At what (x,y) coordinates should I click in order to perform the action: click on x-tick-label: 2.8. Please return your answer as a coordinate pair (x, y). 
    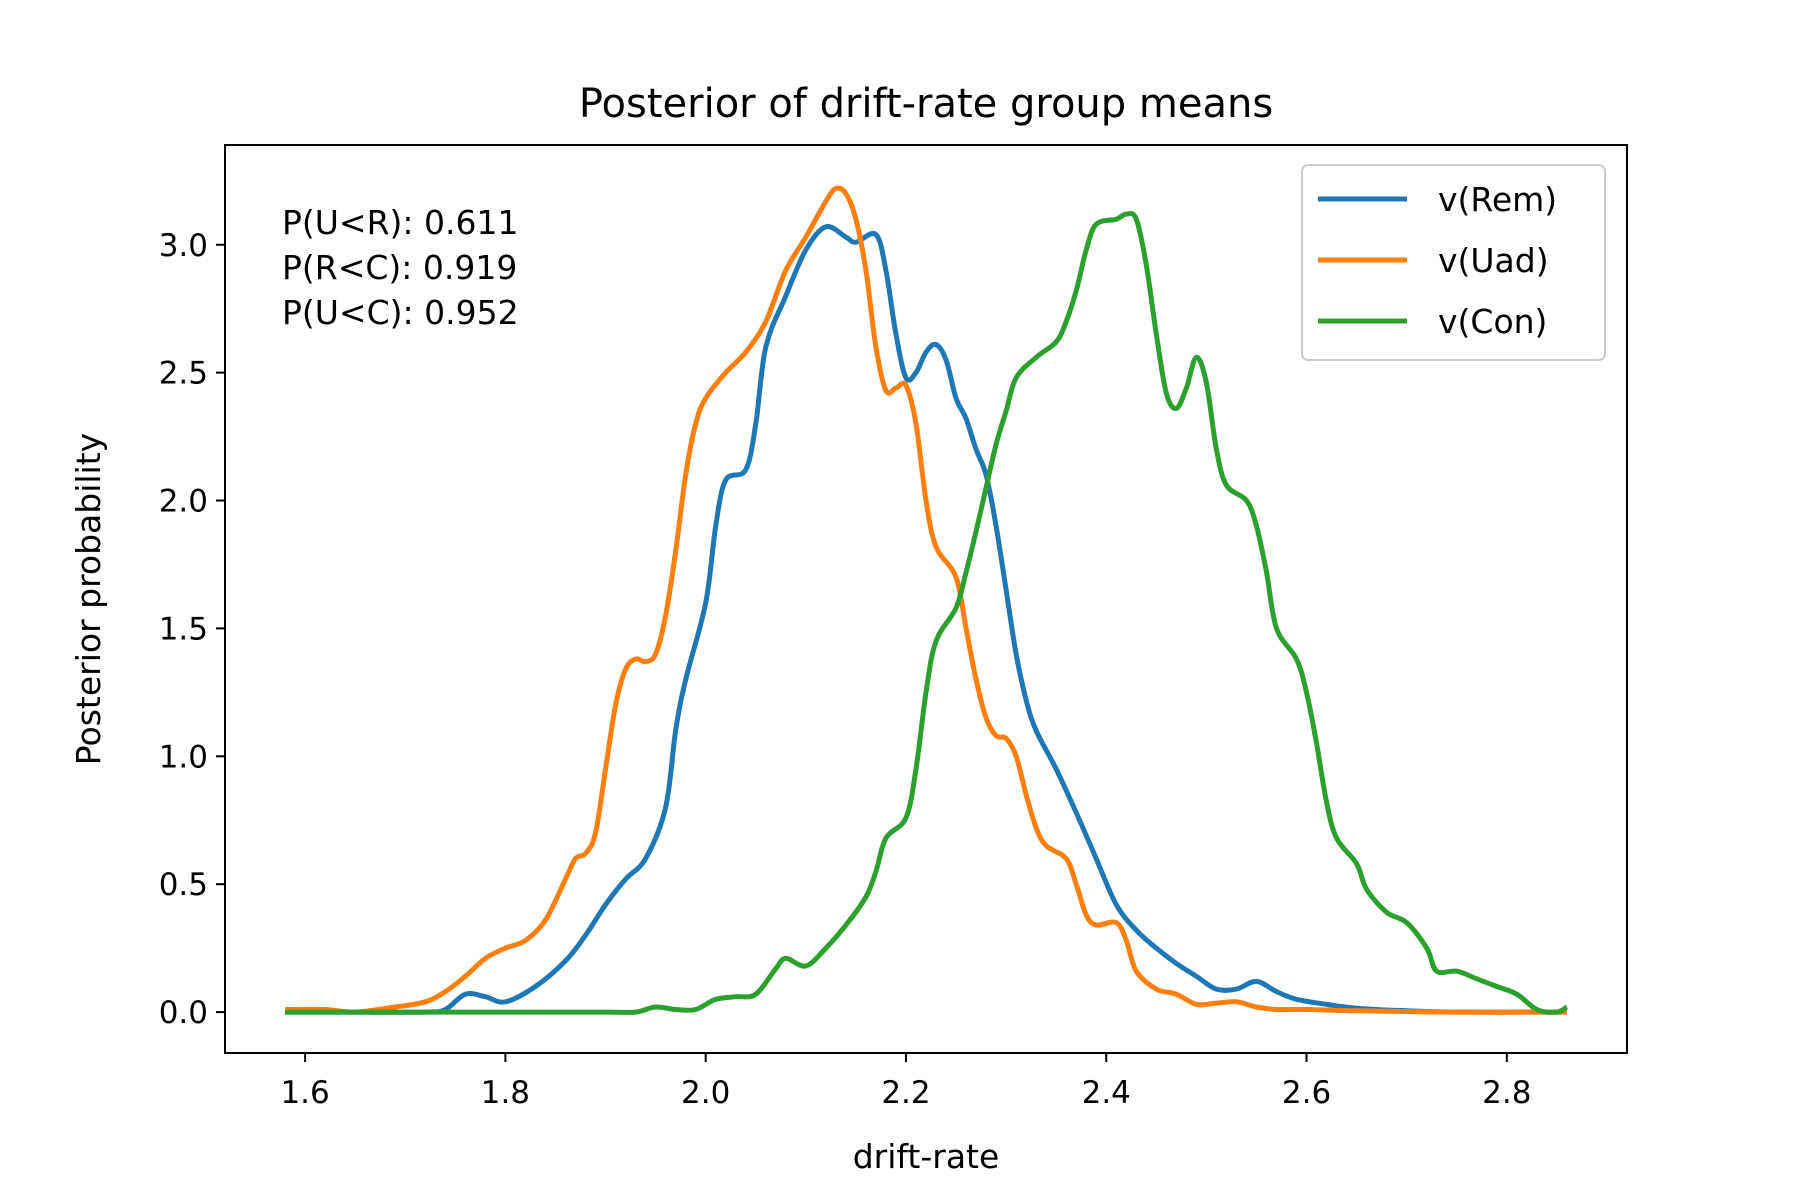
    Looking at the image, I should click on (1506, 1093).